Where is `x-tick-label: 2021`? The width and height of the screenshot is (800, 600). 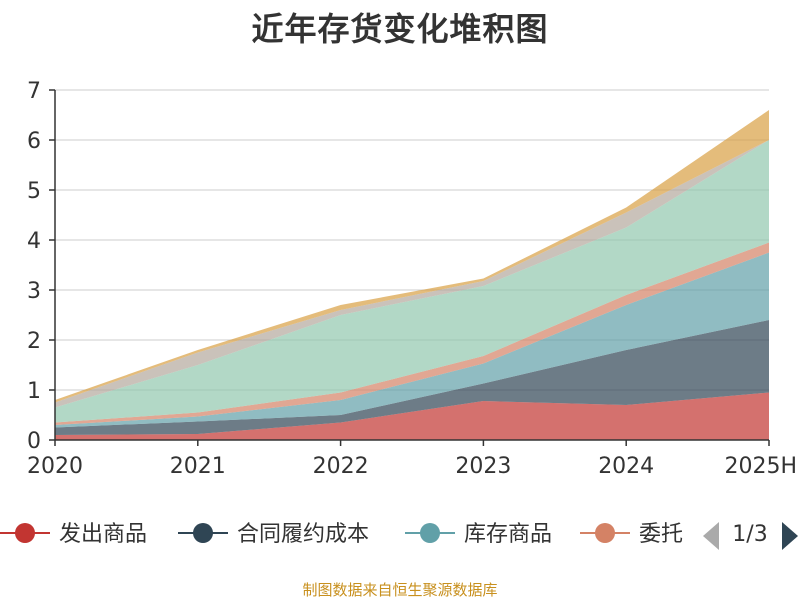 x-tick-label: 2021 is located at coordinates (198, 466).